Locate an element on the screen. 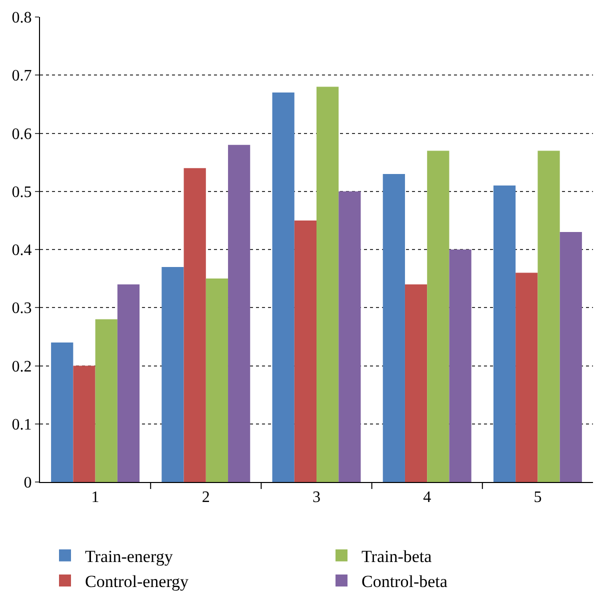 This screenshot has height=612, width=603. y-tick-label: 0.5 is located at coordinates (22, 192).